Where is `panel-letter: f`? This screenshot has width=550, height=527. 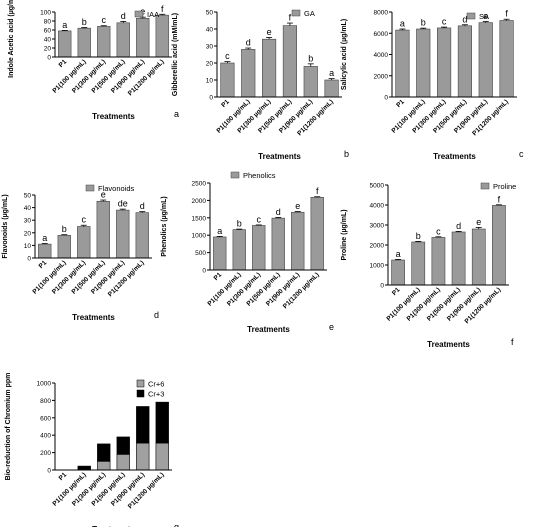
panel-letter: f is located at coordinates (512, 342).